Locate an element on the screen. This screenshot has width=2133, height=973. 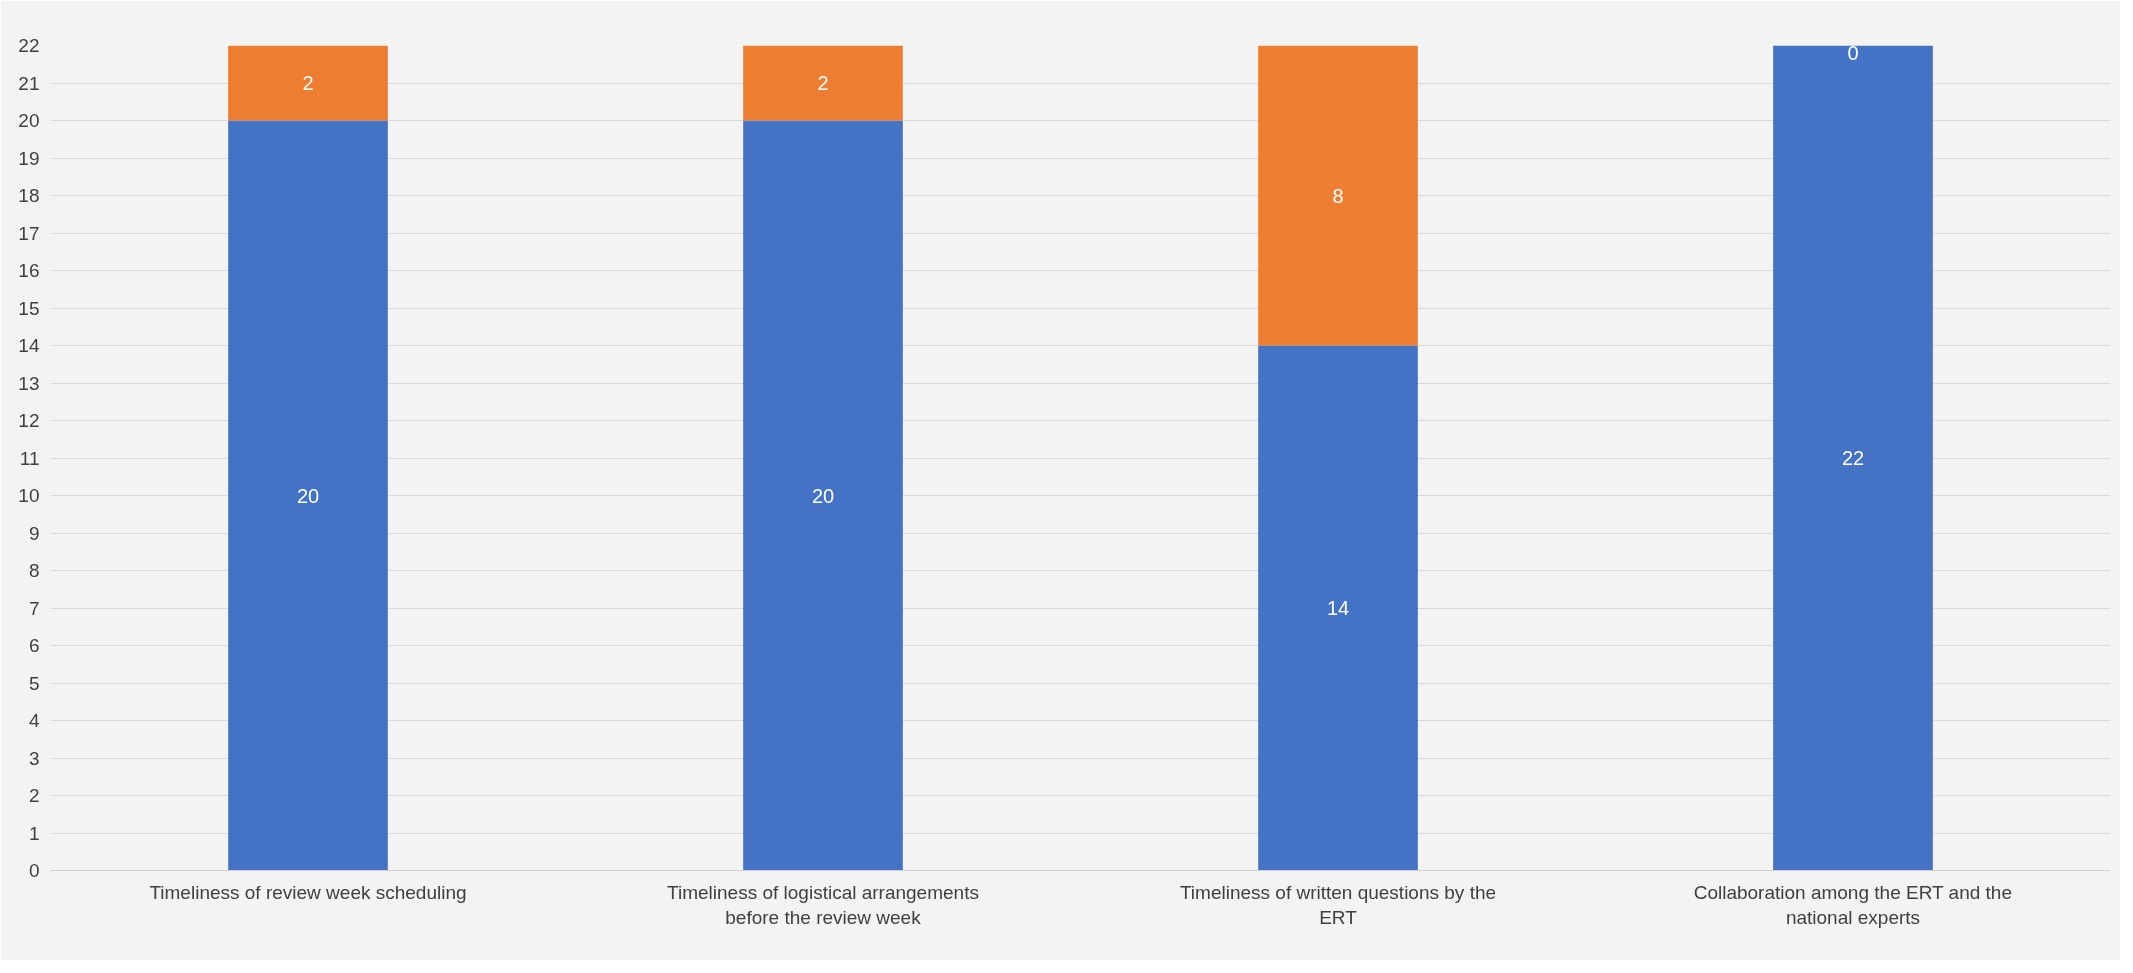
y-tick-label: 2 is located at coordinates (34, 795).